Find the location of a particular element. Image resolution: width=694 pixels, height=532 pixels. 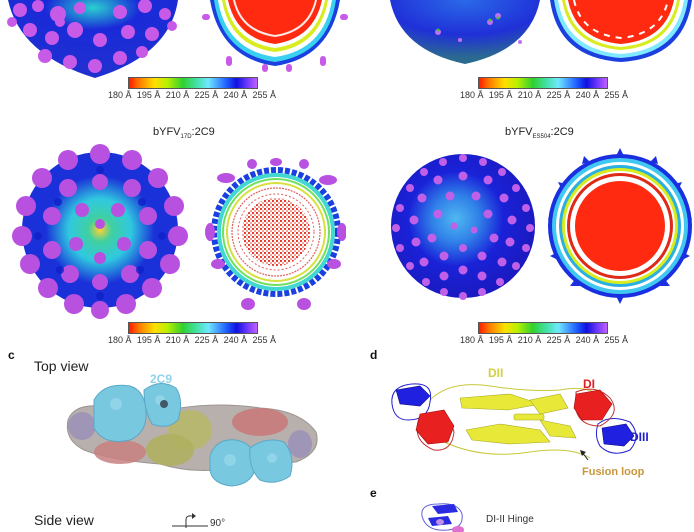

domain-label-diii: DIII is located at coordinates (639, 437).